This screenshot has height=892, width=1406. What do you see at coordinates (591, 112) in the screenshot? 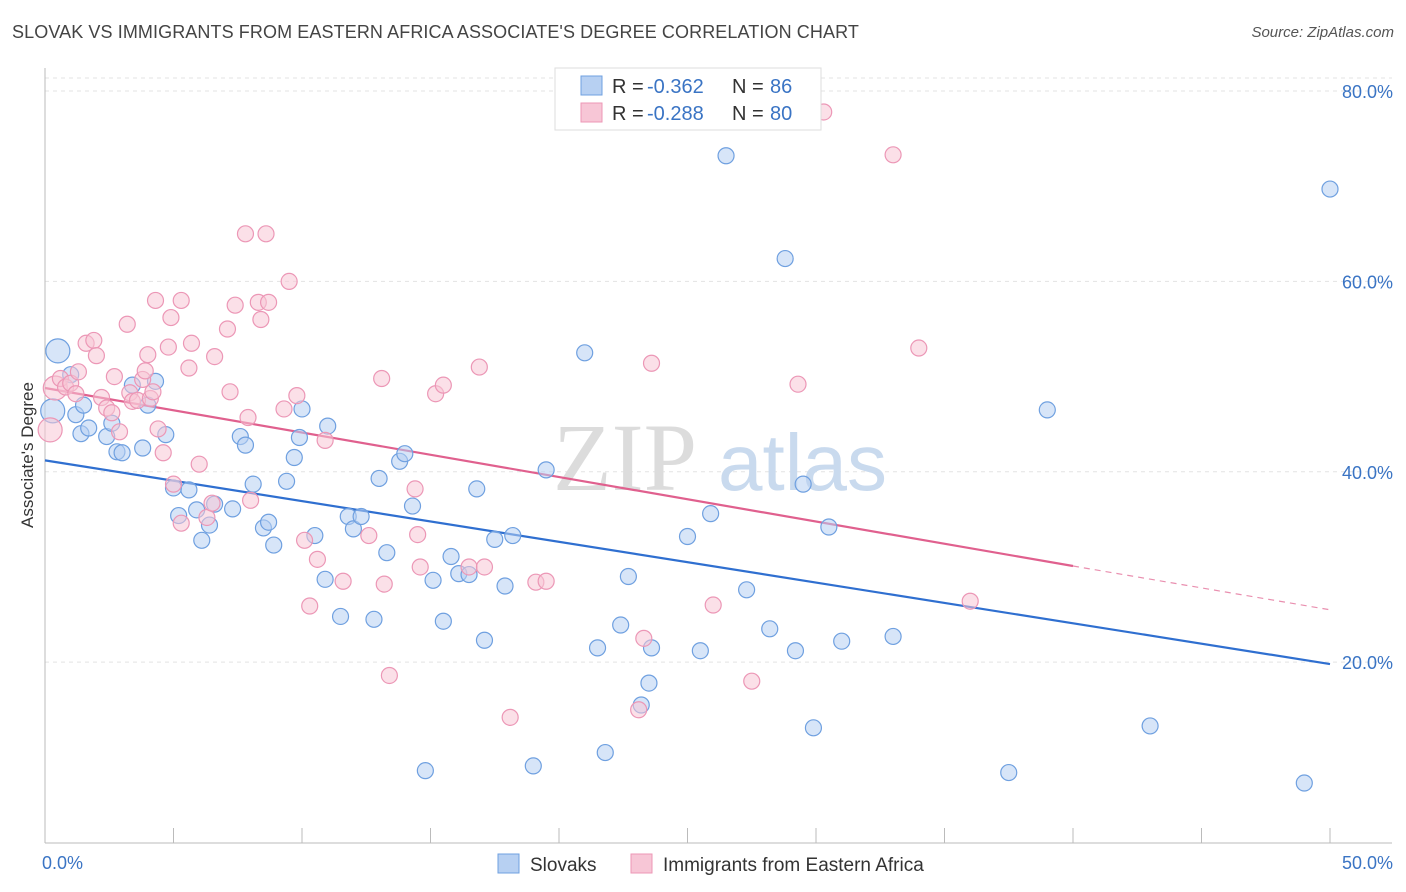
I see `stats-swatch-immigrants` at bounding box center [591, 112].